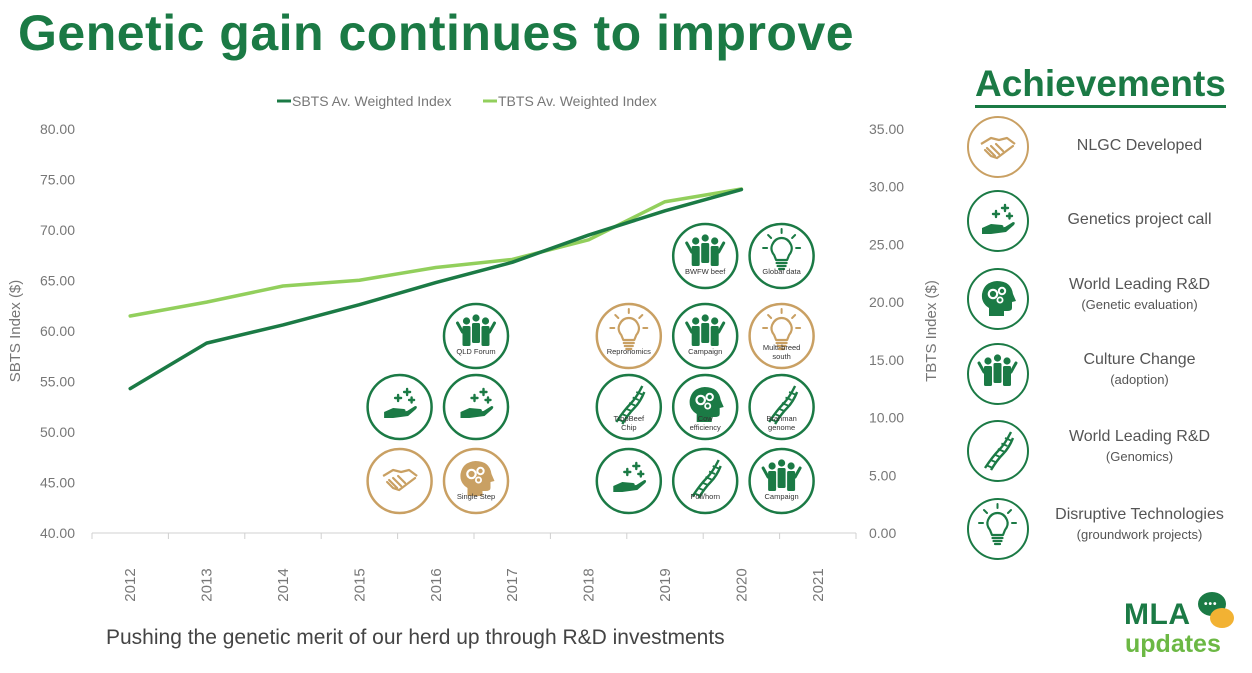  I want to click on y-left-tick-label: 70.00, so click(57, 230).